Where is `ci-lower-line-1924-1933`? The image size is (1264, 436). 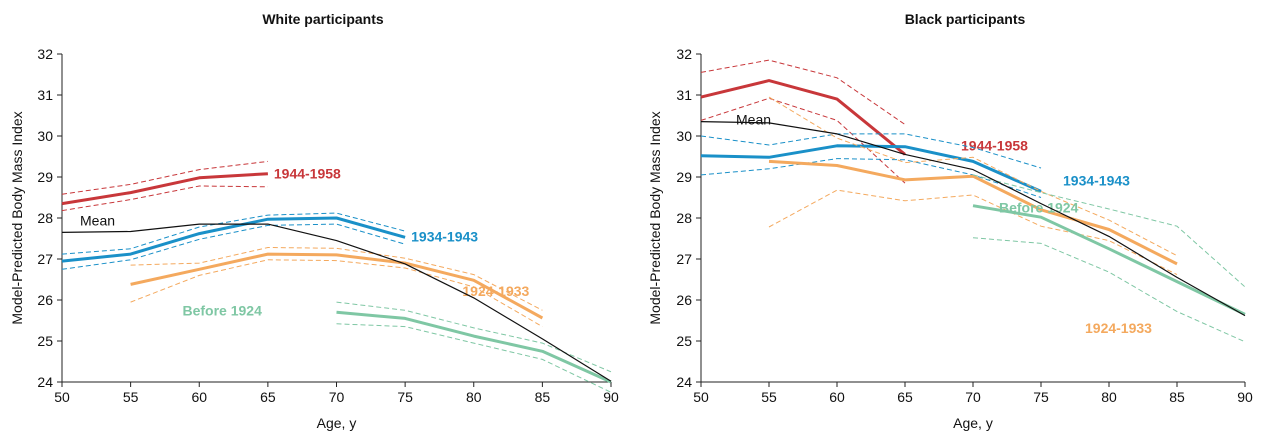
ci-lower-line-1924-1933 is located at coordinates (336, 293).